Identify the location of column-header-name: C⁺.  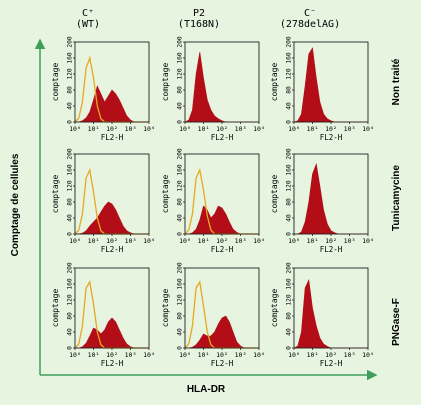
(88, 13).